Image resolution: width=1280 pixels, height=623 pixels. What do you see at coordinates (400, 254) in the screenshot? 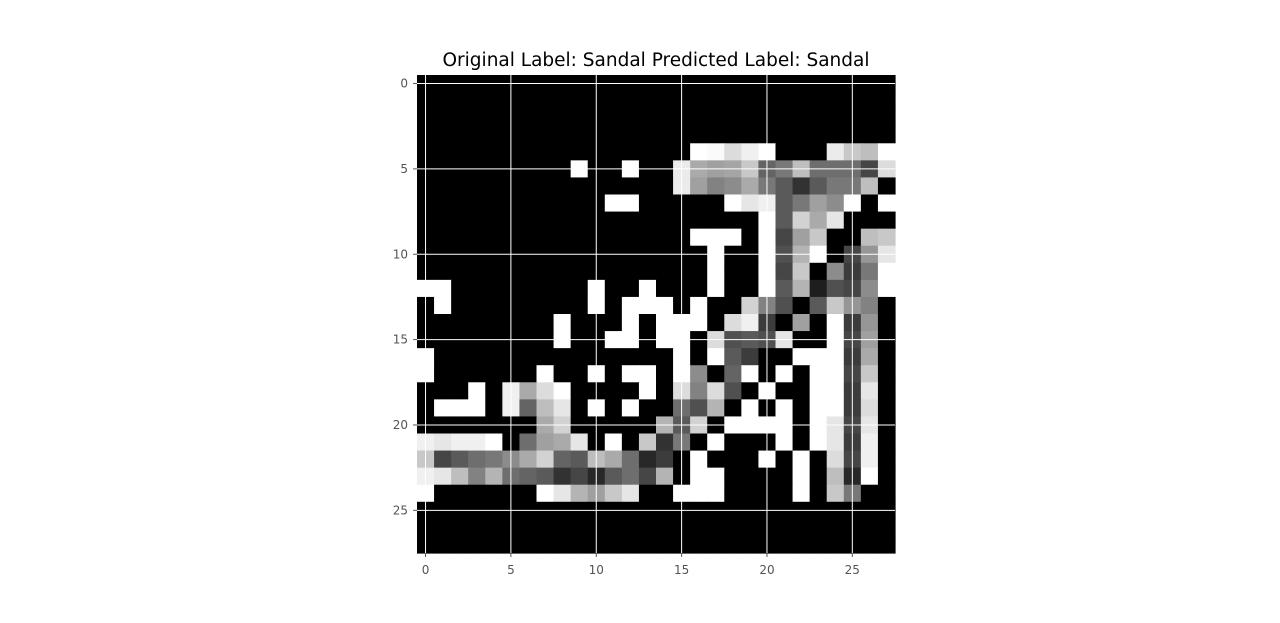
I see `y-tick-label: 10` at bounding box center [400, 254].